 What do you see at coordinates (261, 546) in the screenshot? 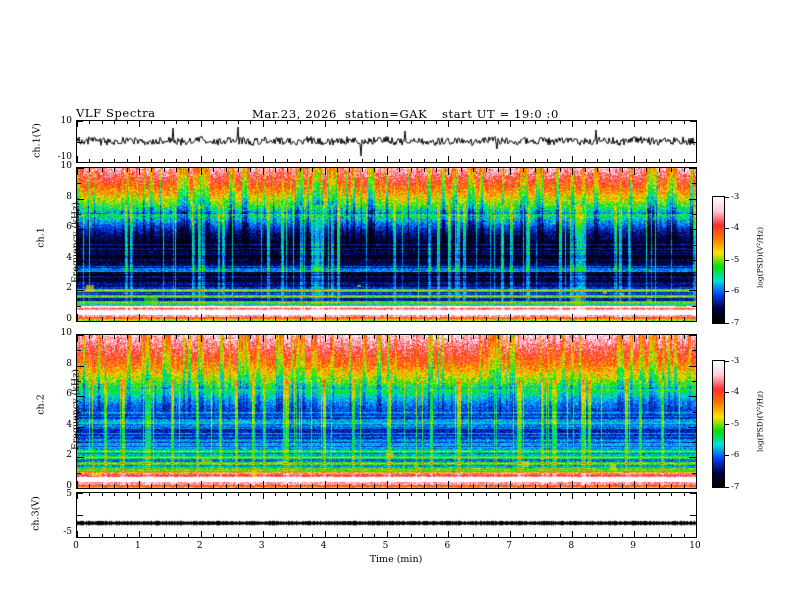
I see `x-tick-label: 3` at bounding box center [261, 546].